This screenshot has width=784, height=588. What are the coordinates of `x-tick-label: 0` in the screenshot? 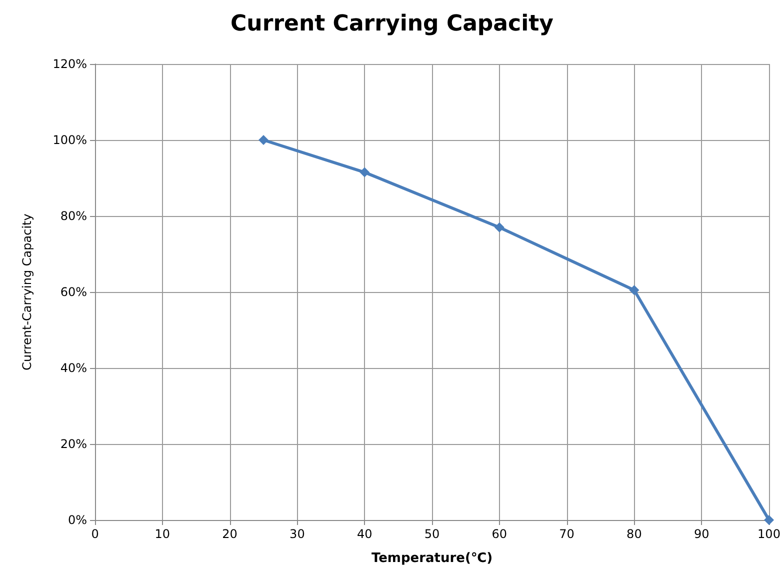 It's located at (95, 534).